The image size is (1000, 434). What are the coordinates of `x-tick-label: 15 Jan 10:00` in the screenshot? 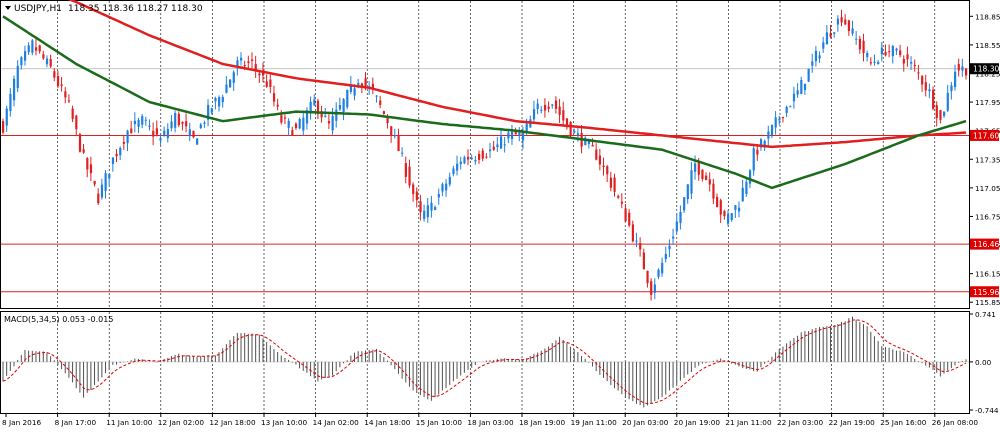 It's located at (439, 422).